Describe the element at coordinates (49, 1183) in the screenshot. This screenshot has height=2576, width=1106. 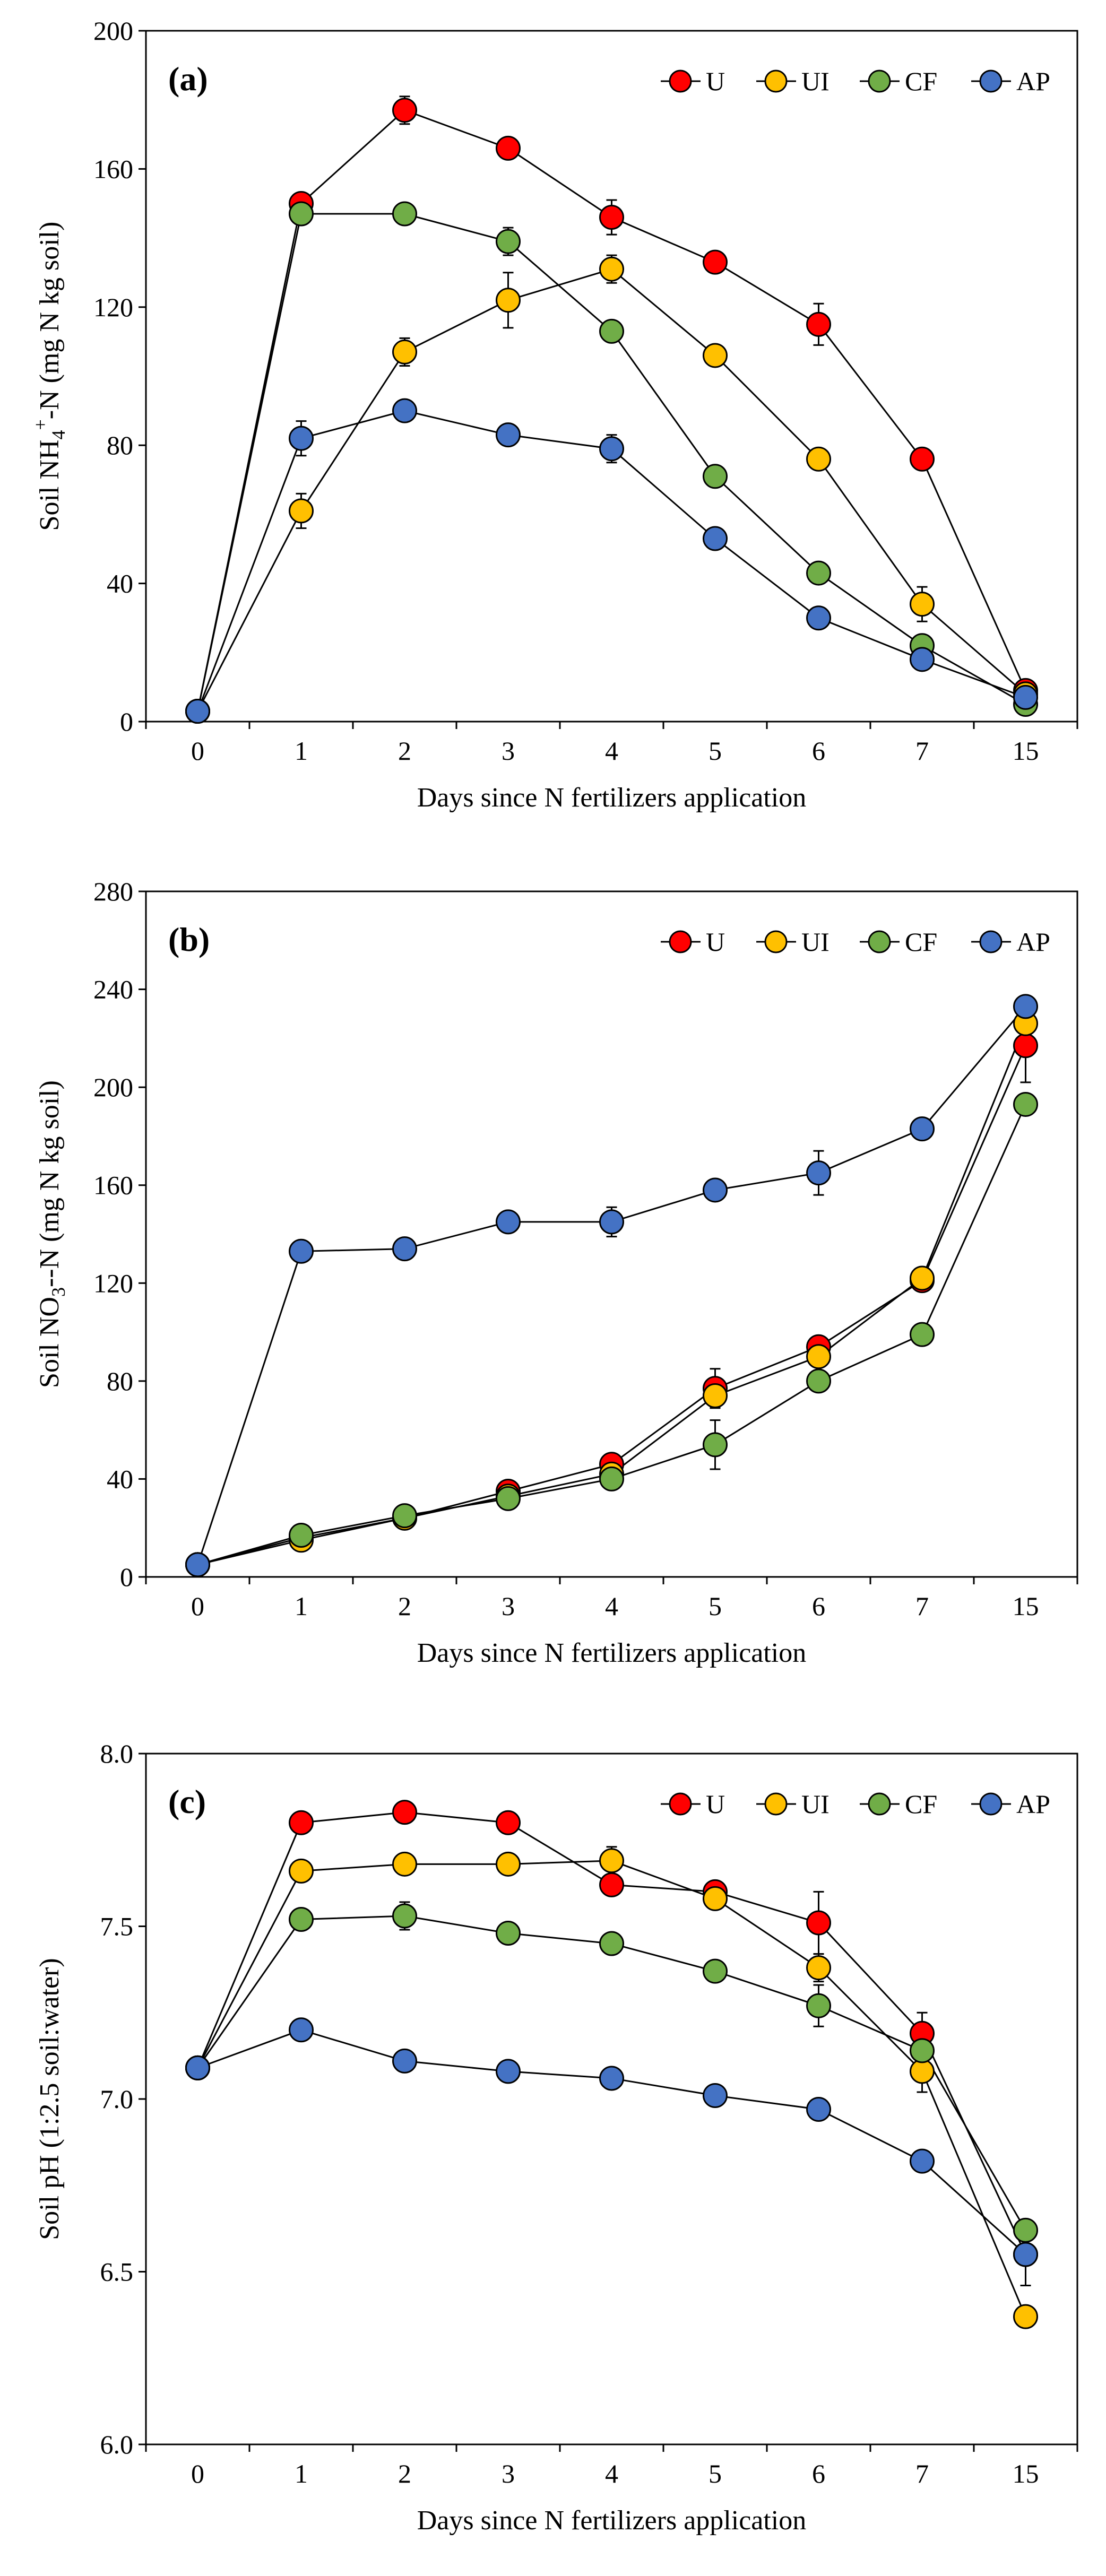
I see `y-axis-title-rest: --N (mg N kg soil)` at that location.